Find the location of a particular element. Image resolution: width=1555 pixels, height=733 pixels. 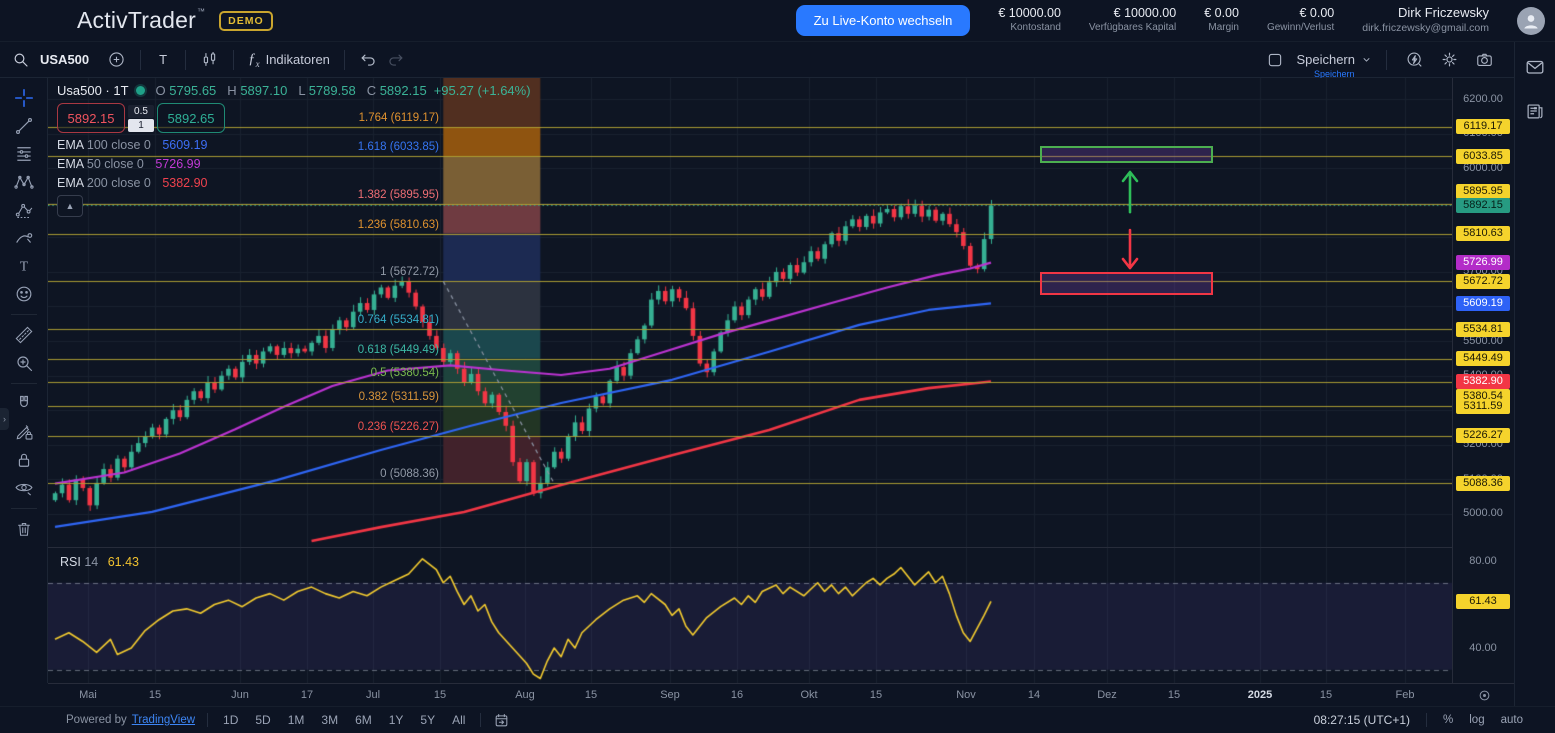

calendar-goto-icon is located at coordinates (502, 719).